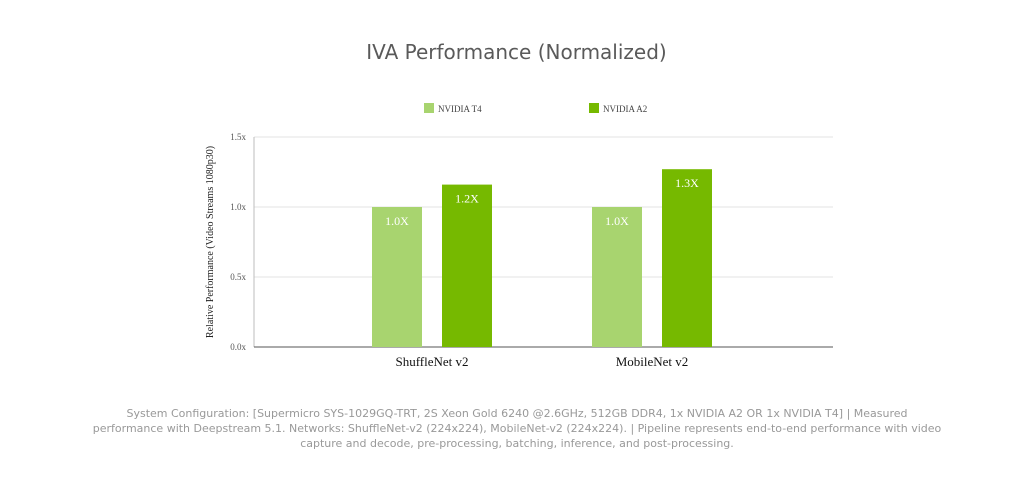 The width and height of the screenshot is (1033, 504). I want to click on legend-label: NVIDIA A2, so click(625, 109).